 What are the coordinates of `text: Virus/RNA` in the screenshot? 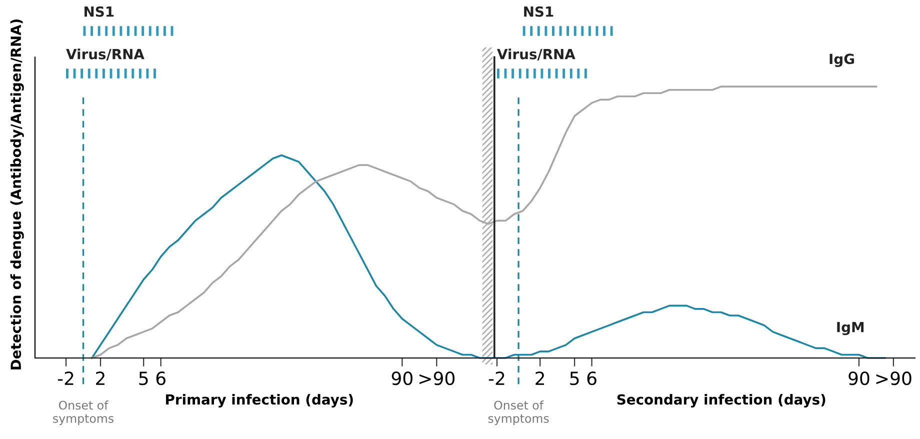 It's located at (536, 54).